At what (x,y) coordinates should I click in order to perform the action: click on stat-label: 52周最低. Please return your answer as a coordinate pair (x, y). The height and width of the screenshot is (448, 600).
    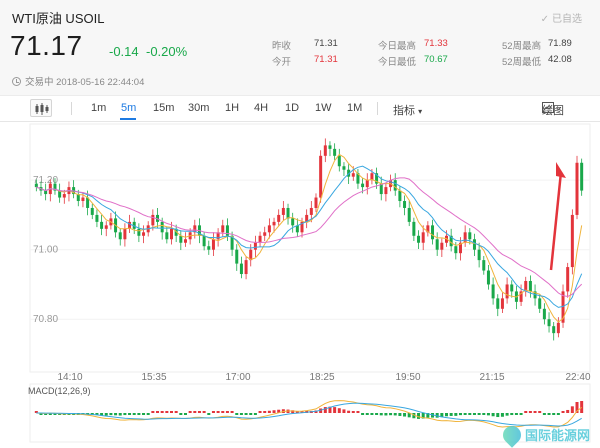
    Looking at the image, I should click on (522, 62).